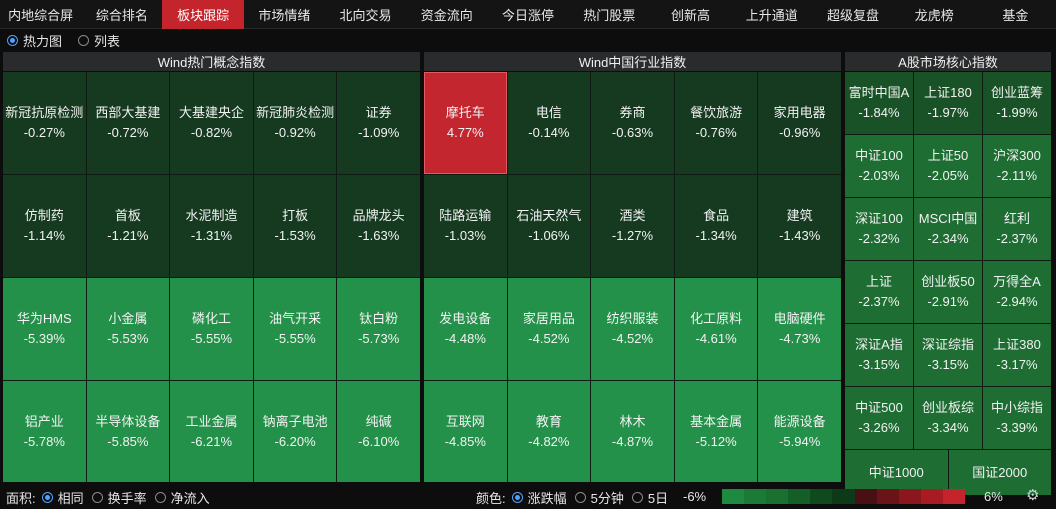  What do you see at coordinates (465, 123) in the screenshot?
I see `heatmap-cell: 摩托车 4.77%` at bounding box center [465, 123].